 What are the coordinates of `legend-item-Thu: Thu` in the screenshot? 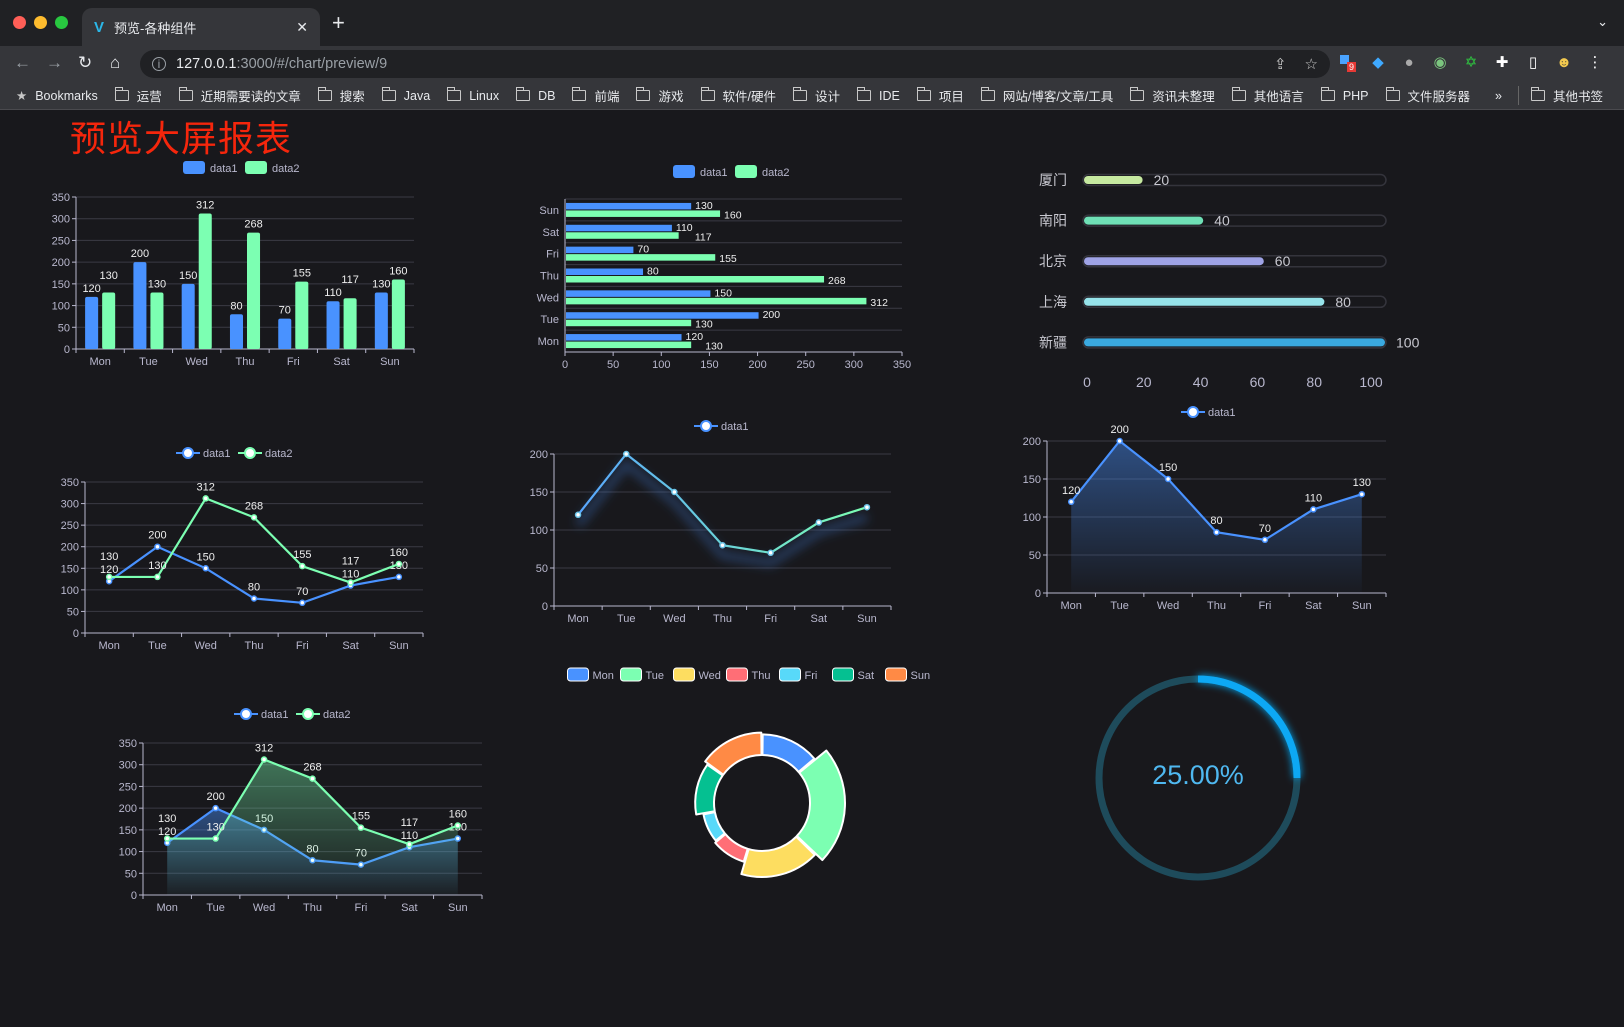 It's located at (748, 674).